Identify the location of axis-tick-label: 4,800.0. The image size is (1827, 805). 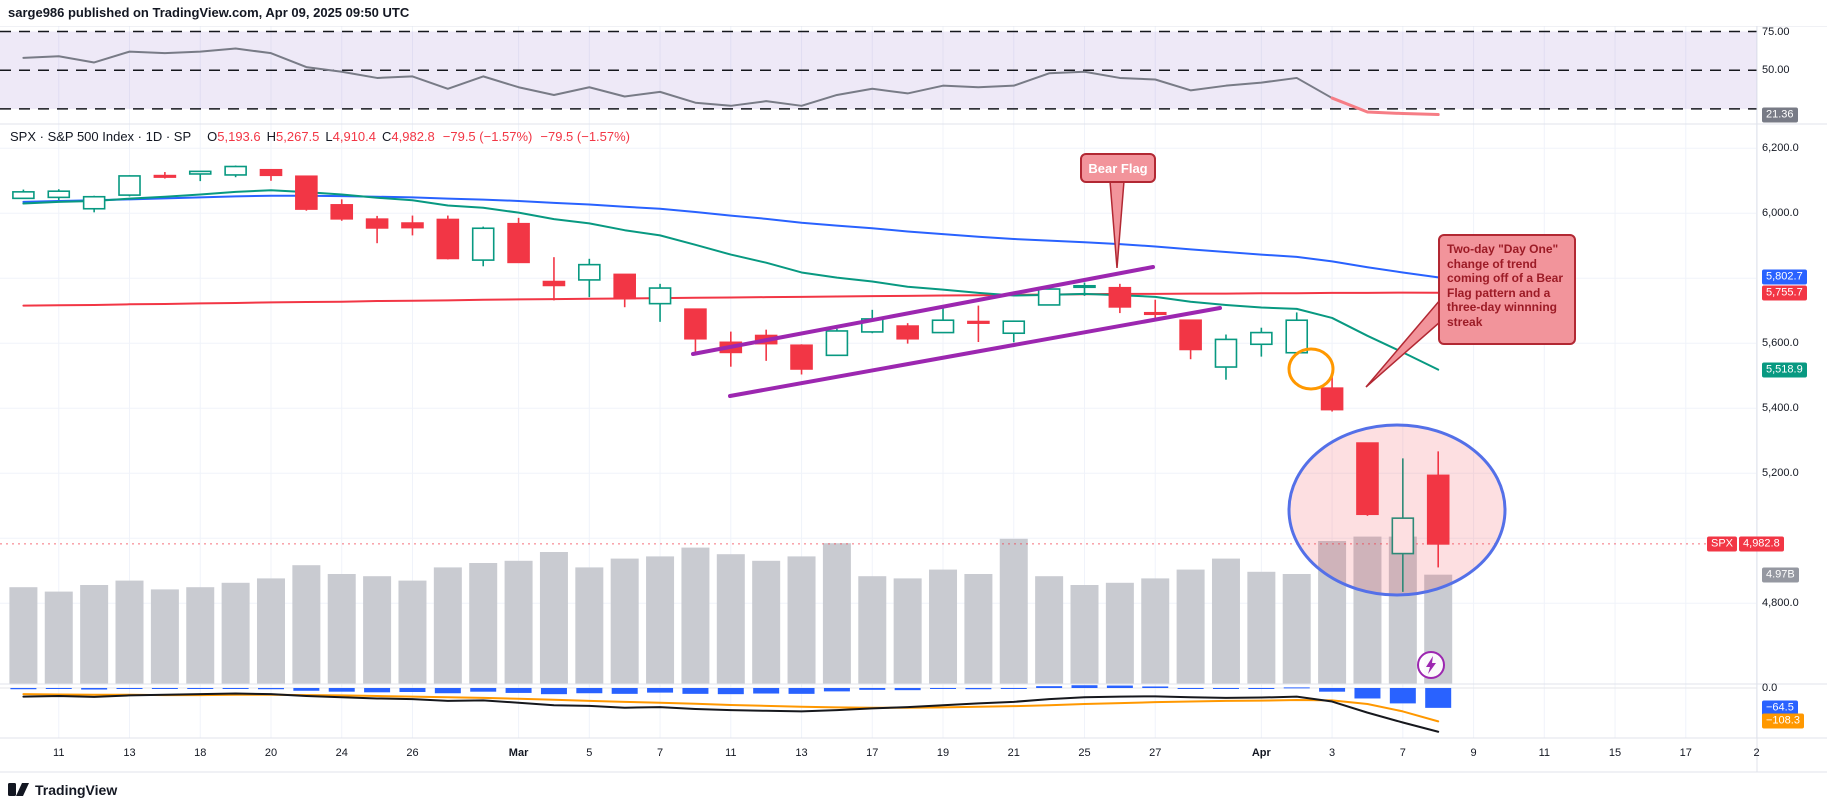
(1780, 603).